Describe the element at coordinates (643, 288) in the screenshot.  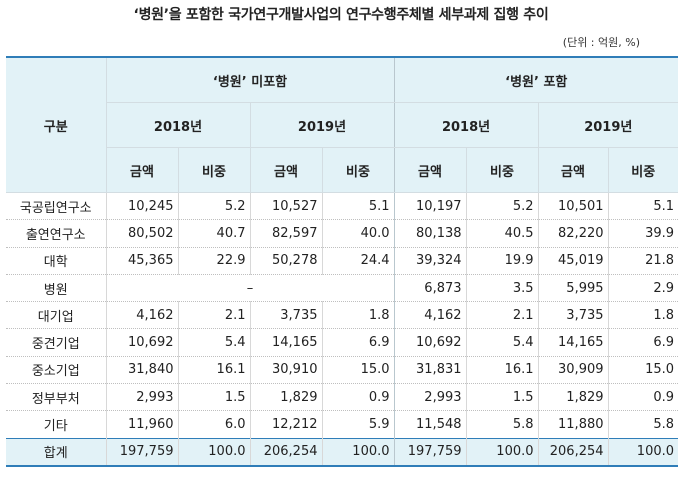
I see `share-cell: 2.9` at that location.